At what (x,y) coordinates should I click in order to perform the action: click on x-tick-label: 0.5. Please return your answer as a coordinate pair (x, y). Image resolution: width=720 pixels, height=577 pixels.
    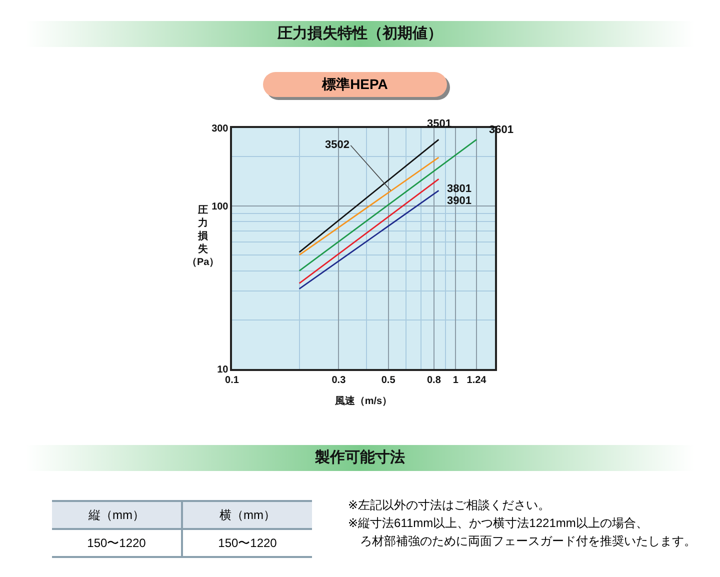
    Looking at the image, I should click on (388, 380).